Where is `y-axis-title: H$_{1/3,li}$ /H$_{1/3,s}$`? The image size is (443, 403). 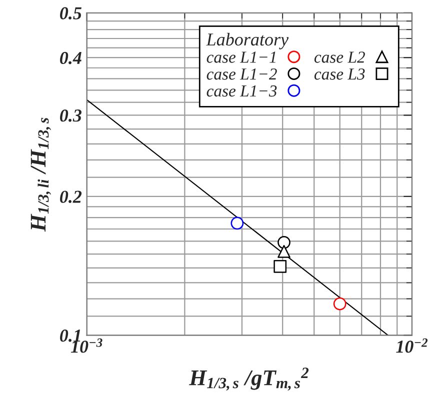
y-axis-title: H$_{1/3,li}$ /H$_{1/3,s}$ is located at coordinates (40, 175).